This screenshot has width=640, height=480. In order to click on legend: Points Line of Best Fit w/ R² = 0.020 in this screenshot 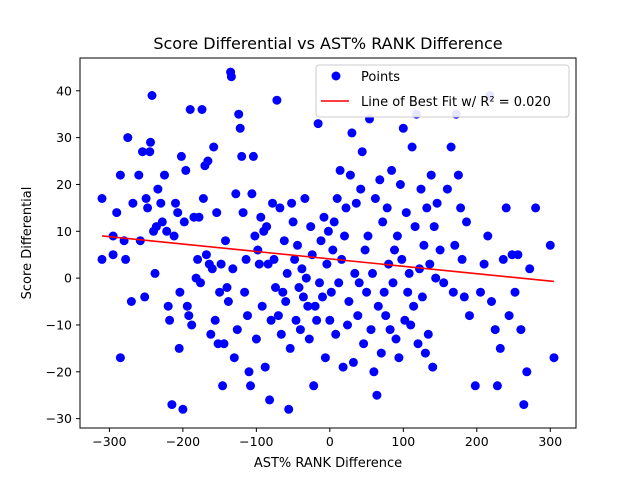, I will do `click(442, 91)`.